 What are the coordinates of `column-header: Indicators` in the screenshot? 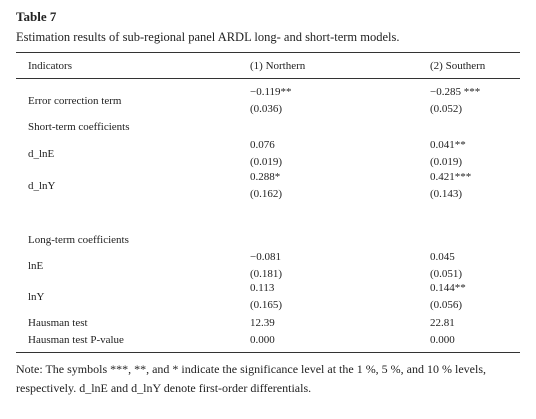 It's located at (50, 66).